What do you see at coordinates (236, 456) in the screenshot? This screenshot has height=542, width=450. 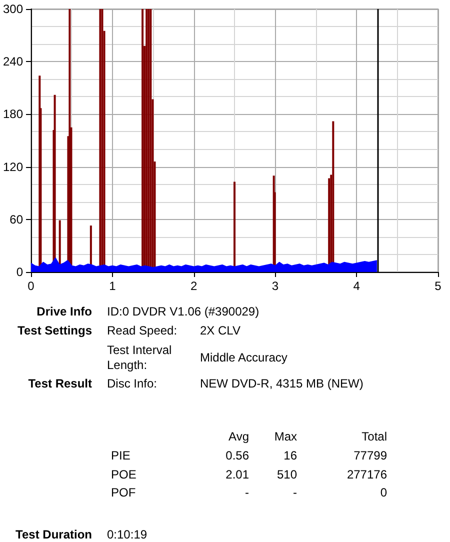 I see `text: 0.56` at bounding box center [236, 456].